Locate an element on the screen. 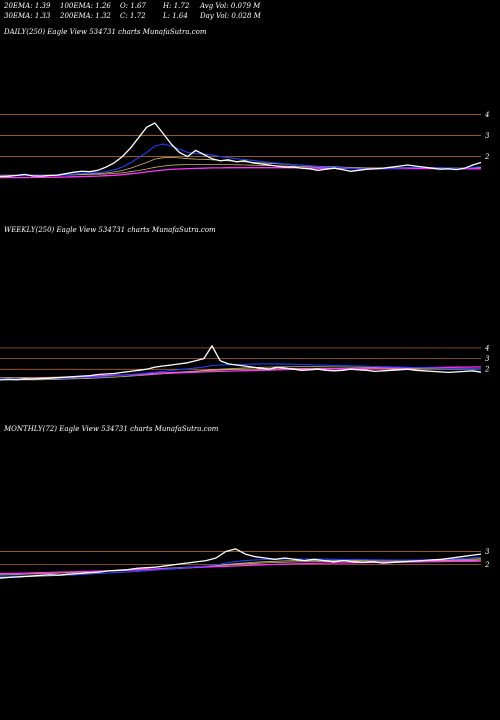 The height and width of the screenshot is (720, 500). monthly-y-tick-label: 3 is located at coordinates (487, 552).